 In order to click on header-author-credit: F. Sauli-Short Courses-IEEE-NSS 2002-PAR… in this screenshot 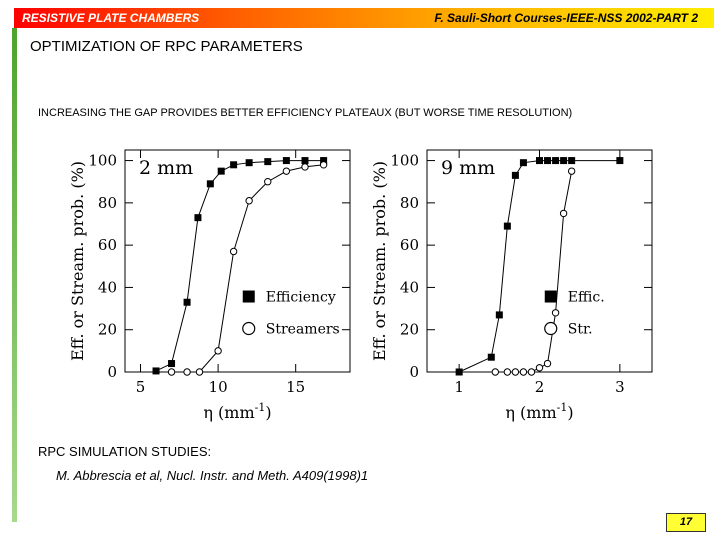, I will do `click(566, 18)`.